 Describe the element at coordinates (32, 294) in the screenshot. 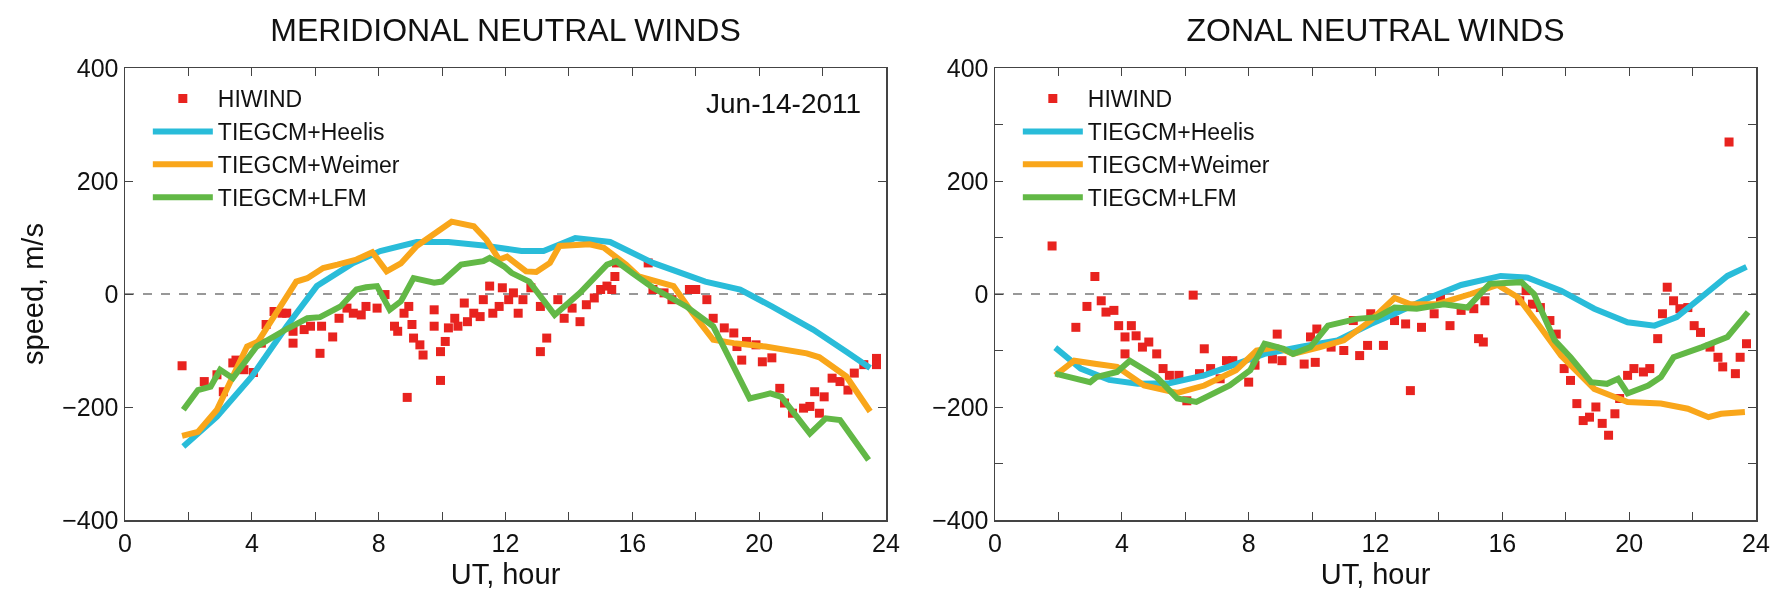

I see `y-axis-title: speed, m/s` at that location.